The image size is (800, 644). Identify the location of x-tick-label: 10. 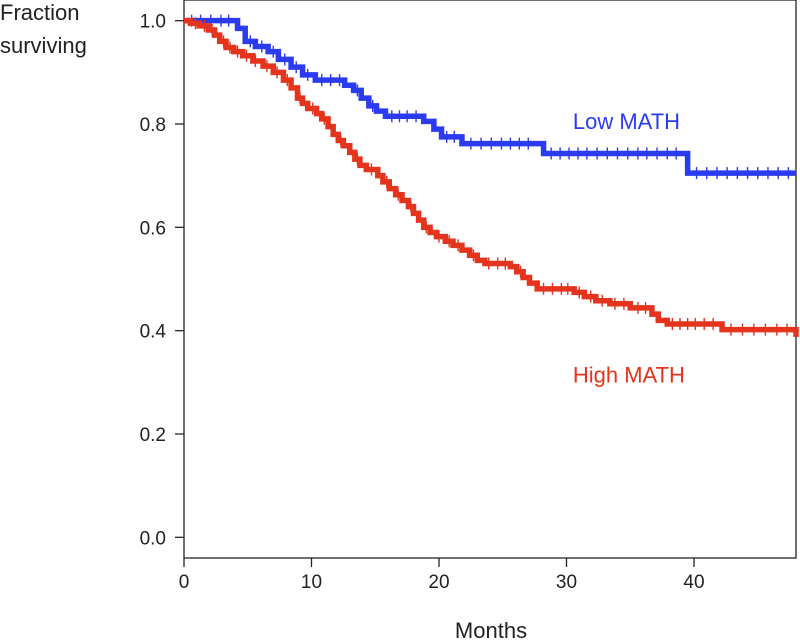
(311, 582).